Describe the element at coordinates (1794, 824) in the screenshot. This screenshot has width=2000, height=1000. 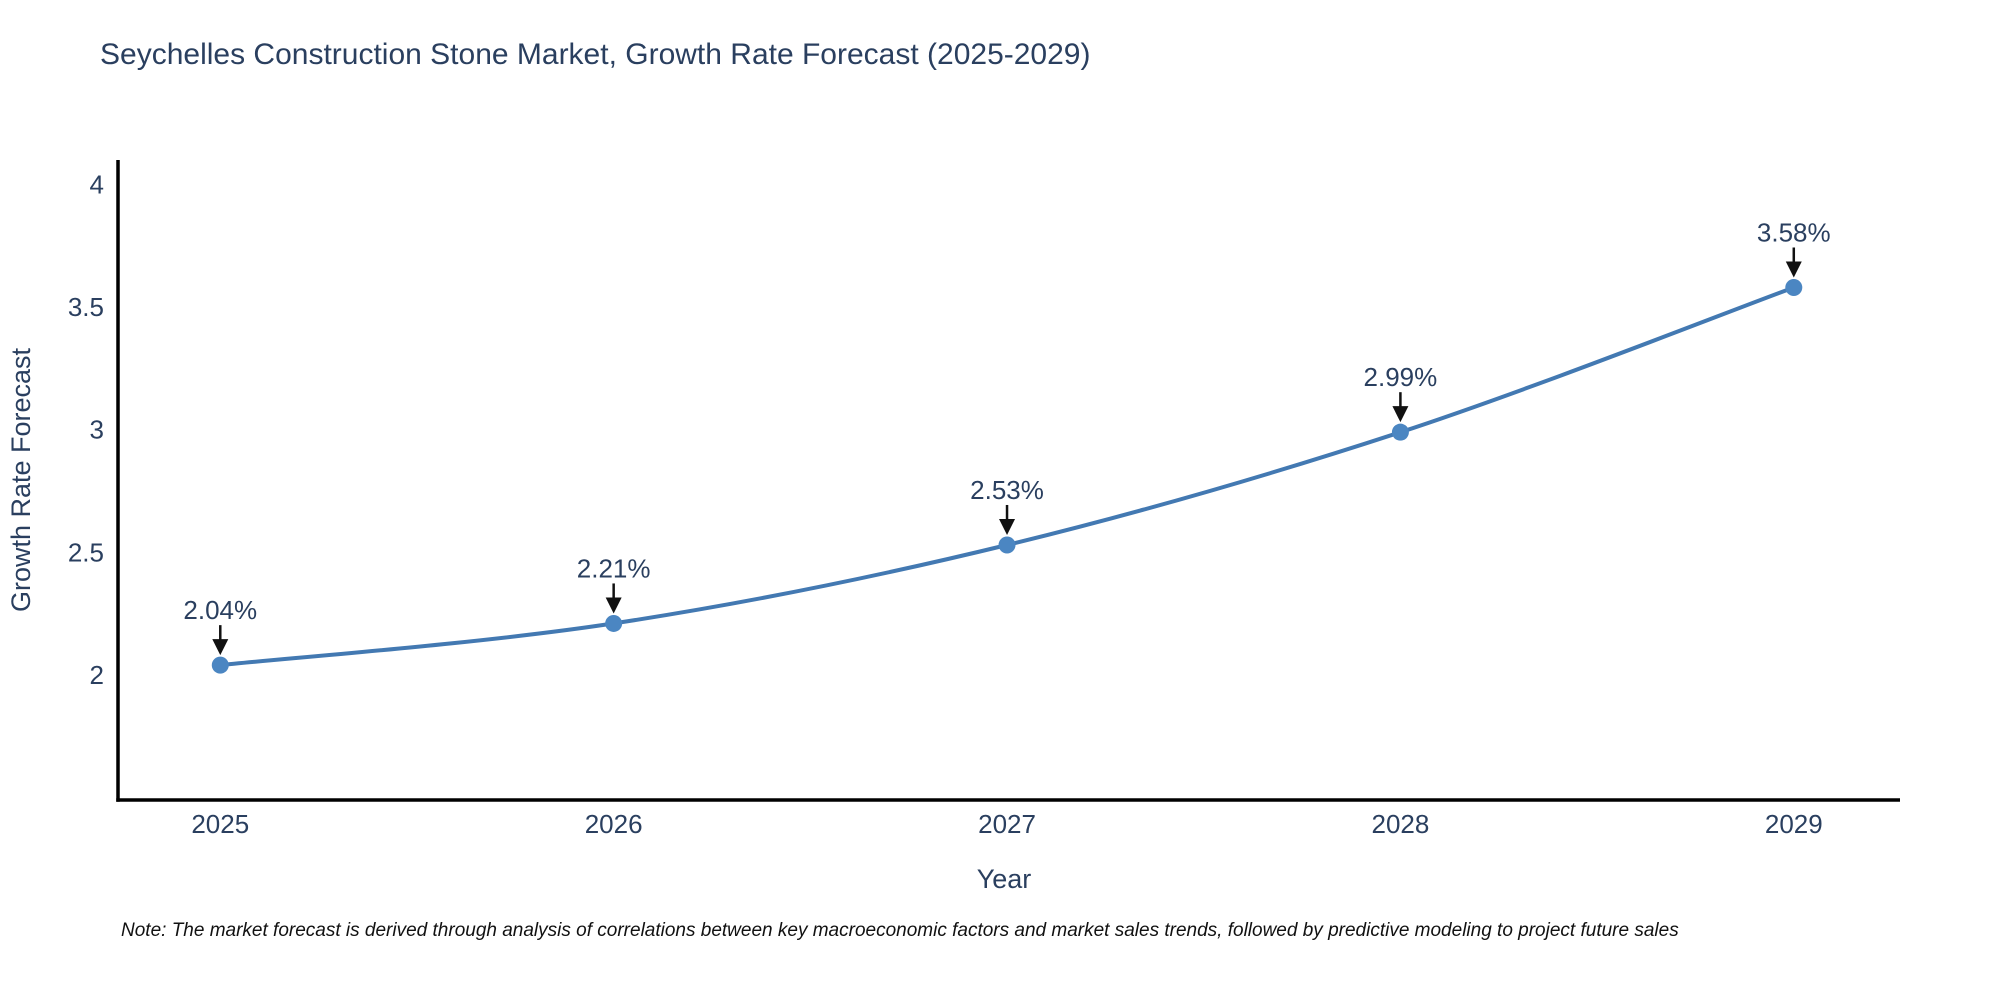
I see `x-tick-label: 2029` at that location.